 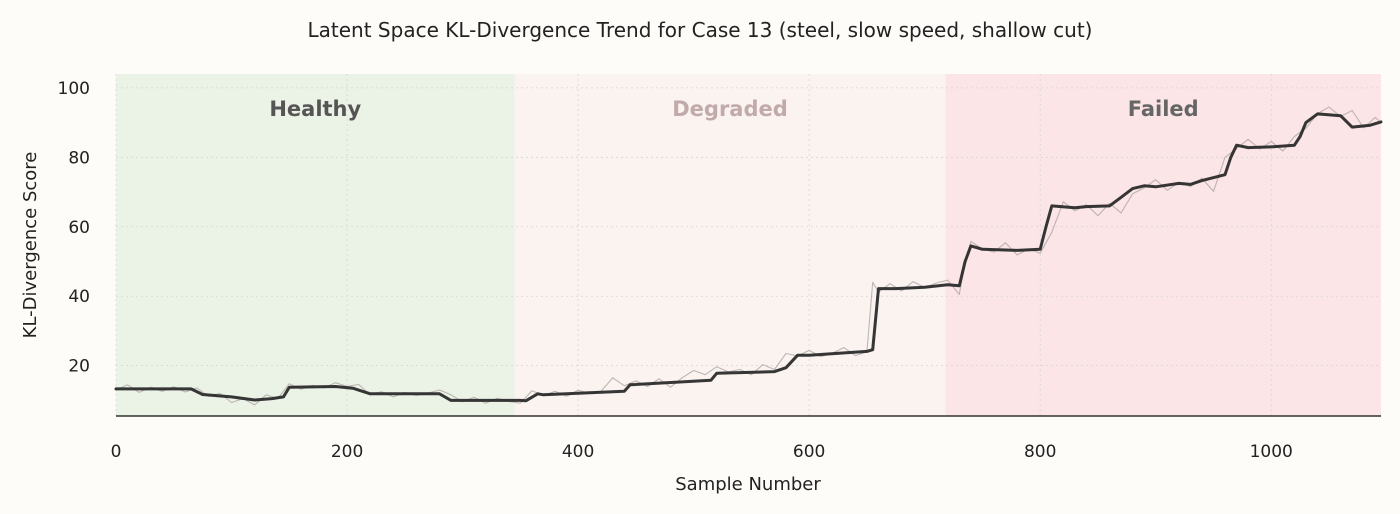 What do you see at coordinates (30, 245) in the screenshot?
I see `y-axis-label: KL-Divergence Score` at bounding box center [30, 245].